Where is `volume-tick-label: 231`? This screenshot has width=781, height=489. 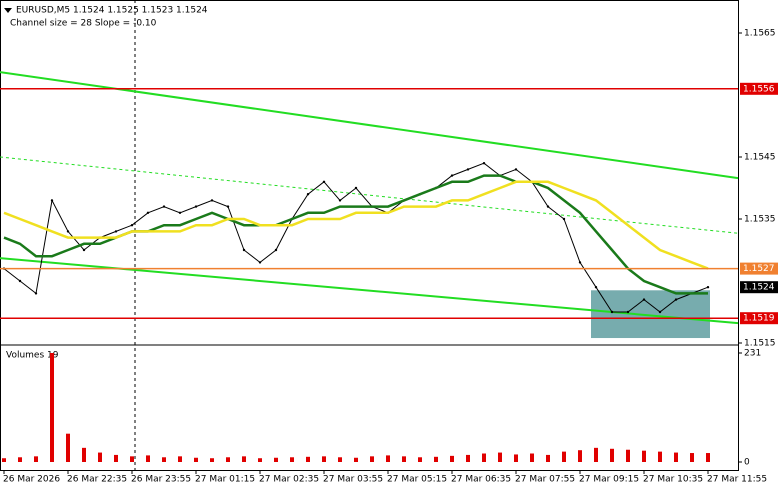
volume-tick-label: 231 is located at coordinates (752, 354).